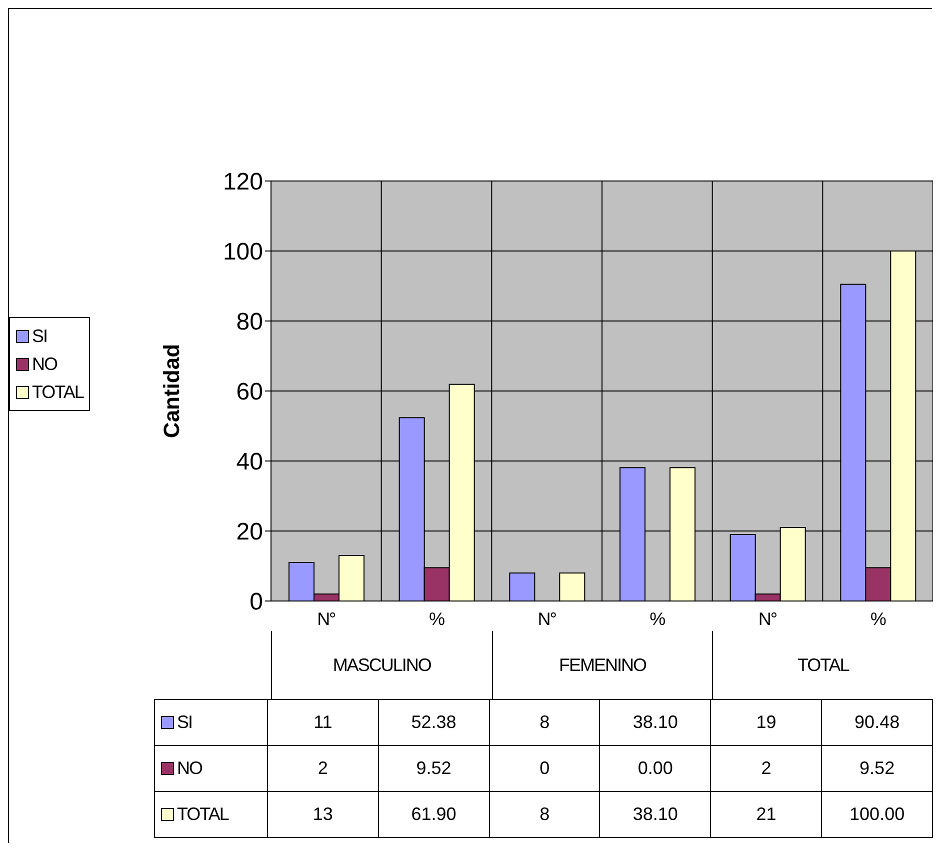  What do you see at coordinates (211, 769) in the screenshot?
I see `legend-label: NO` at bounding box center [211, 769].